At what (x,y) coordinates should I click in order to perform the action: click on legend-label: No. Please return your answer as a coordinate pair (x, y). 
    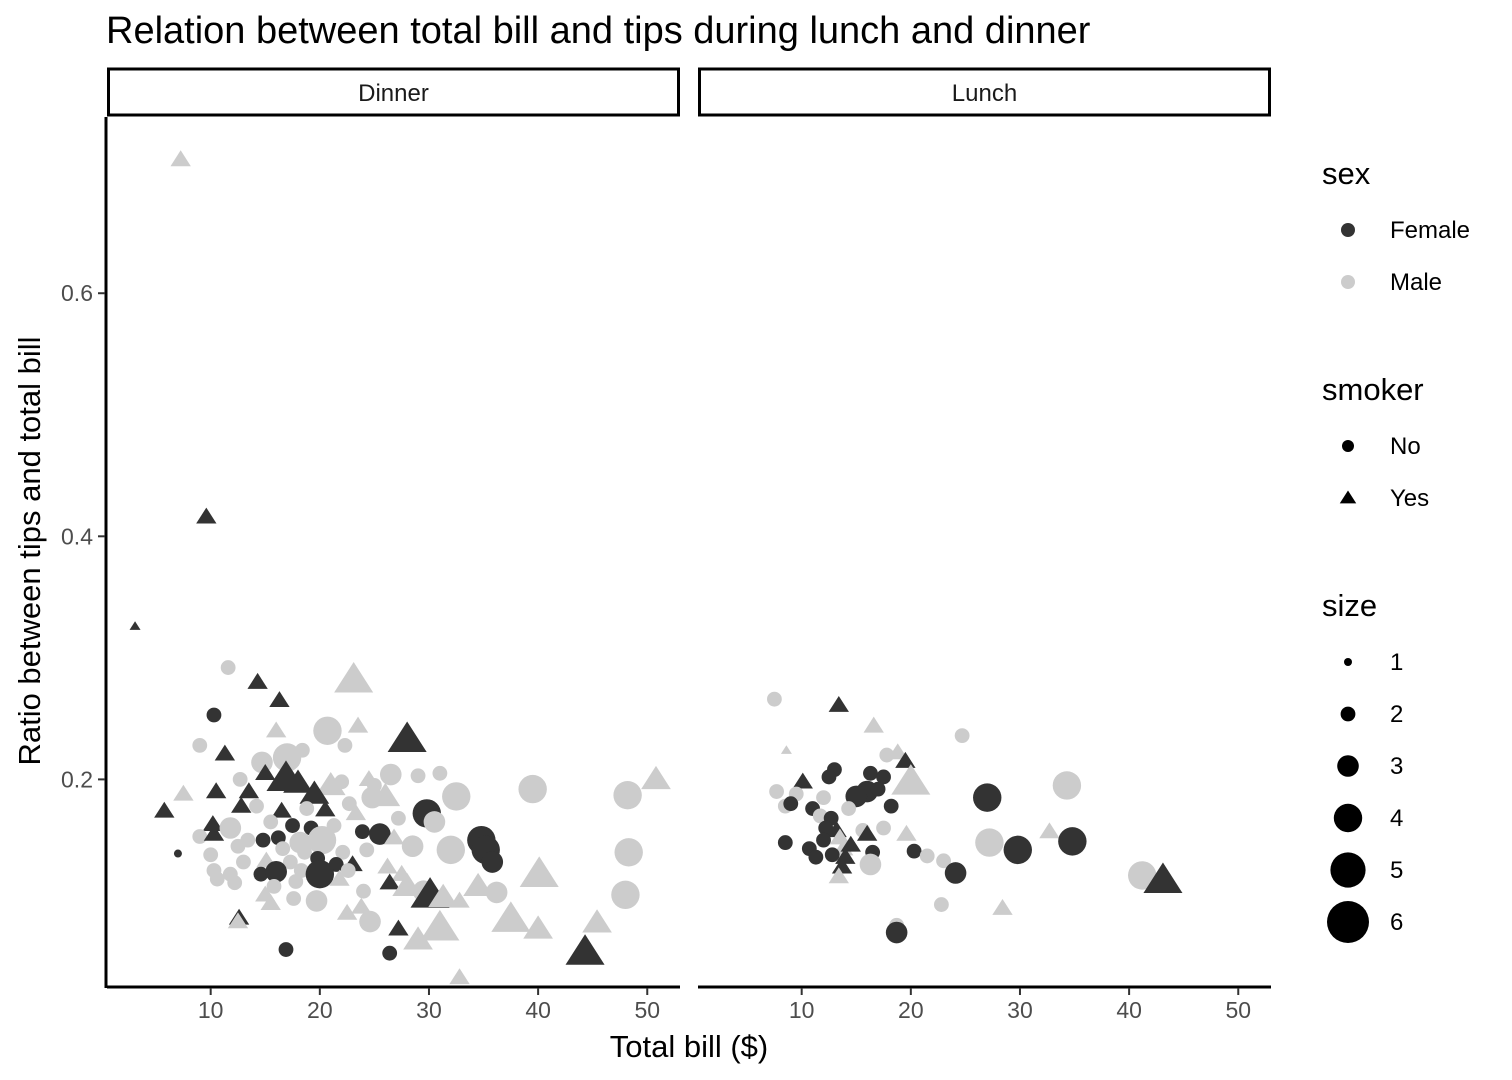
    Looking at the image, I should click on (1405, 446).